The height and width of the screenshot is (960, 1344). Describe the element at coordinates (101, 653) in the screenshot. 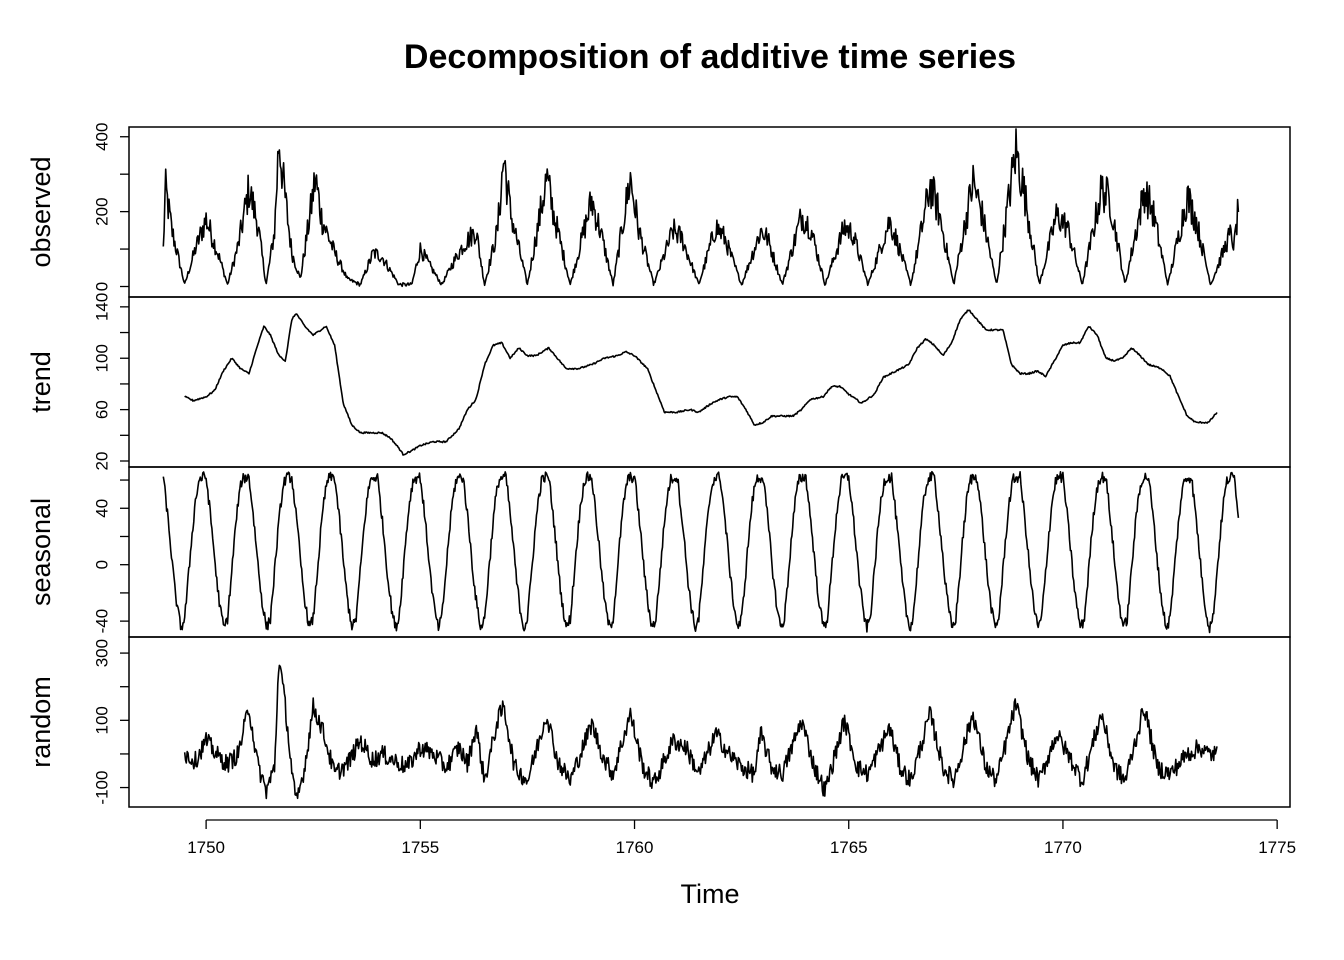

I see `y-tick-label-random: 300` at that location.